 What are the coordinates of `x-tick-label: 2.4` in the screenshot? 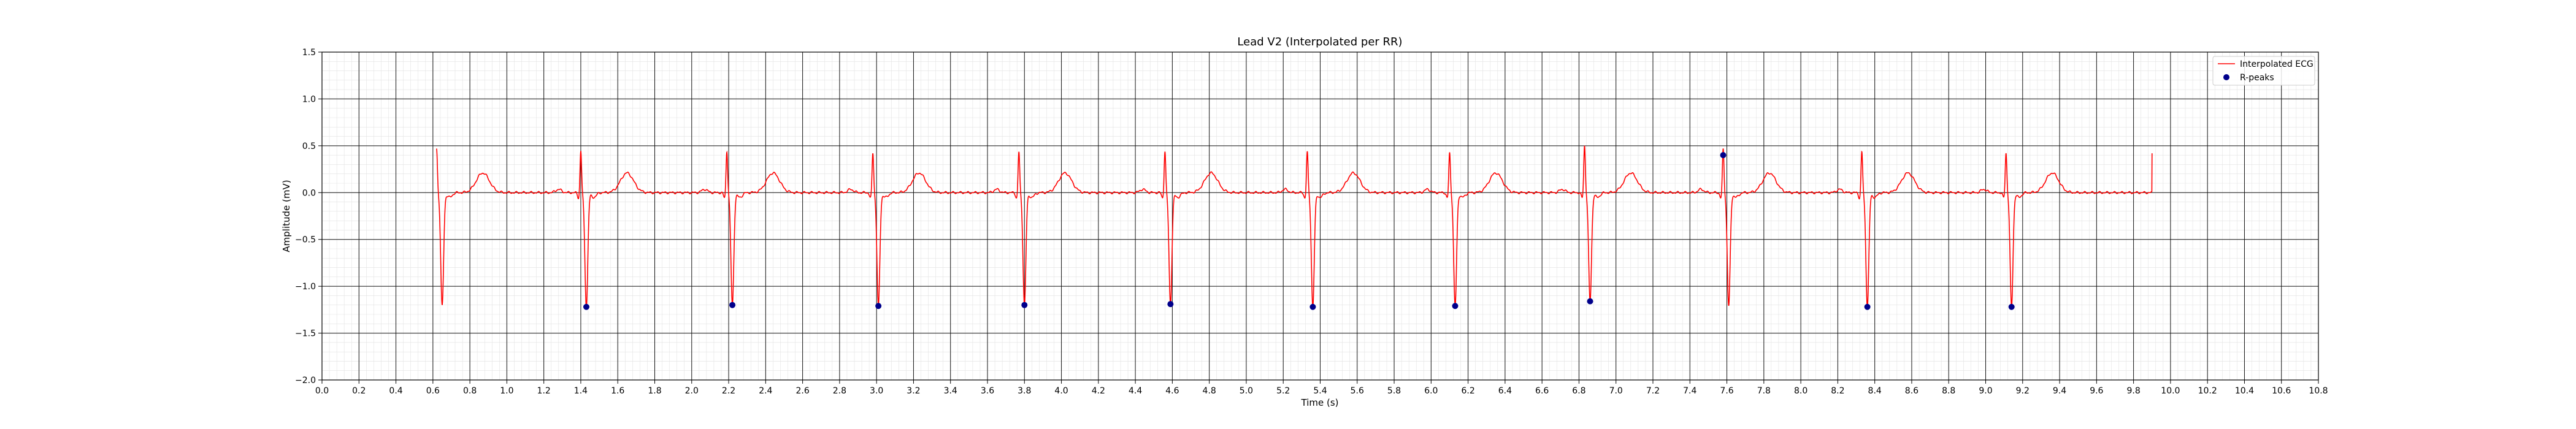 It's located at (765, 391).